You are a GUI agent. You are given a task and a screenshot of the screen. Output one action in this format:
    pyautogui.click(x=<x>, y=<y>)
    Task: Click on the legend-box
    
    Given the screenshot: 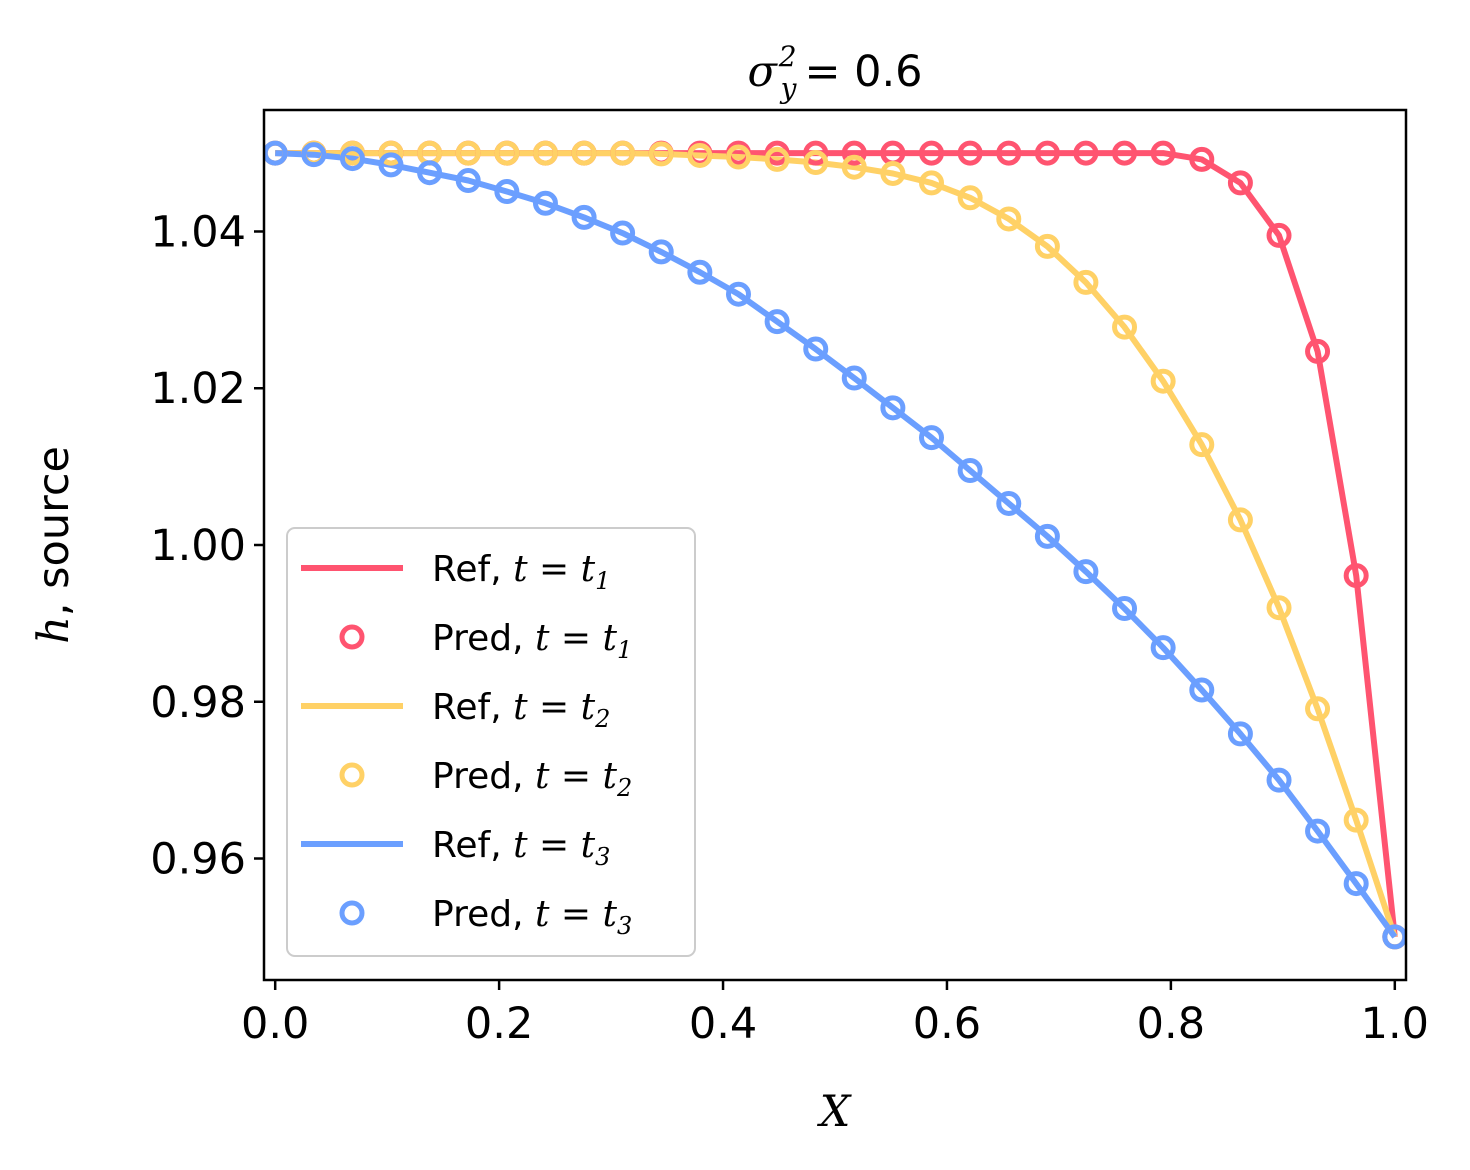 What is the action you would take?
    pyautogui.click(x=491, y=742)
    